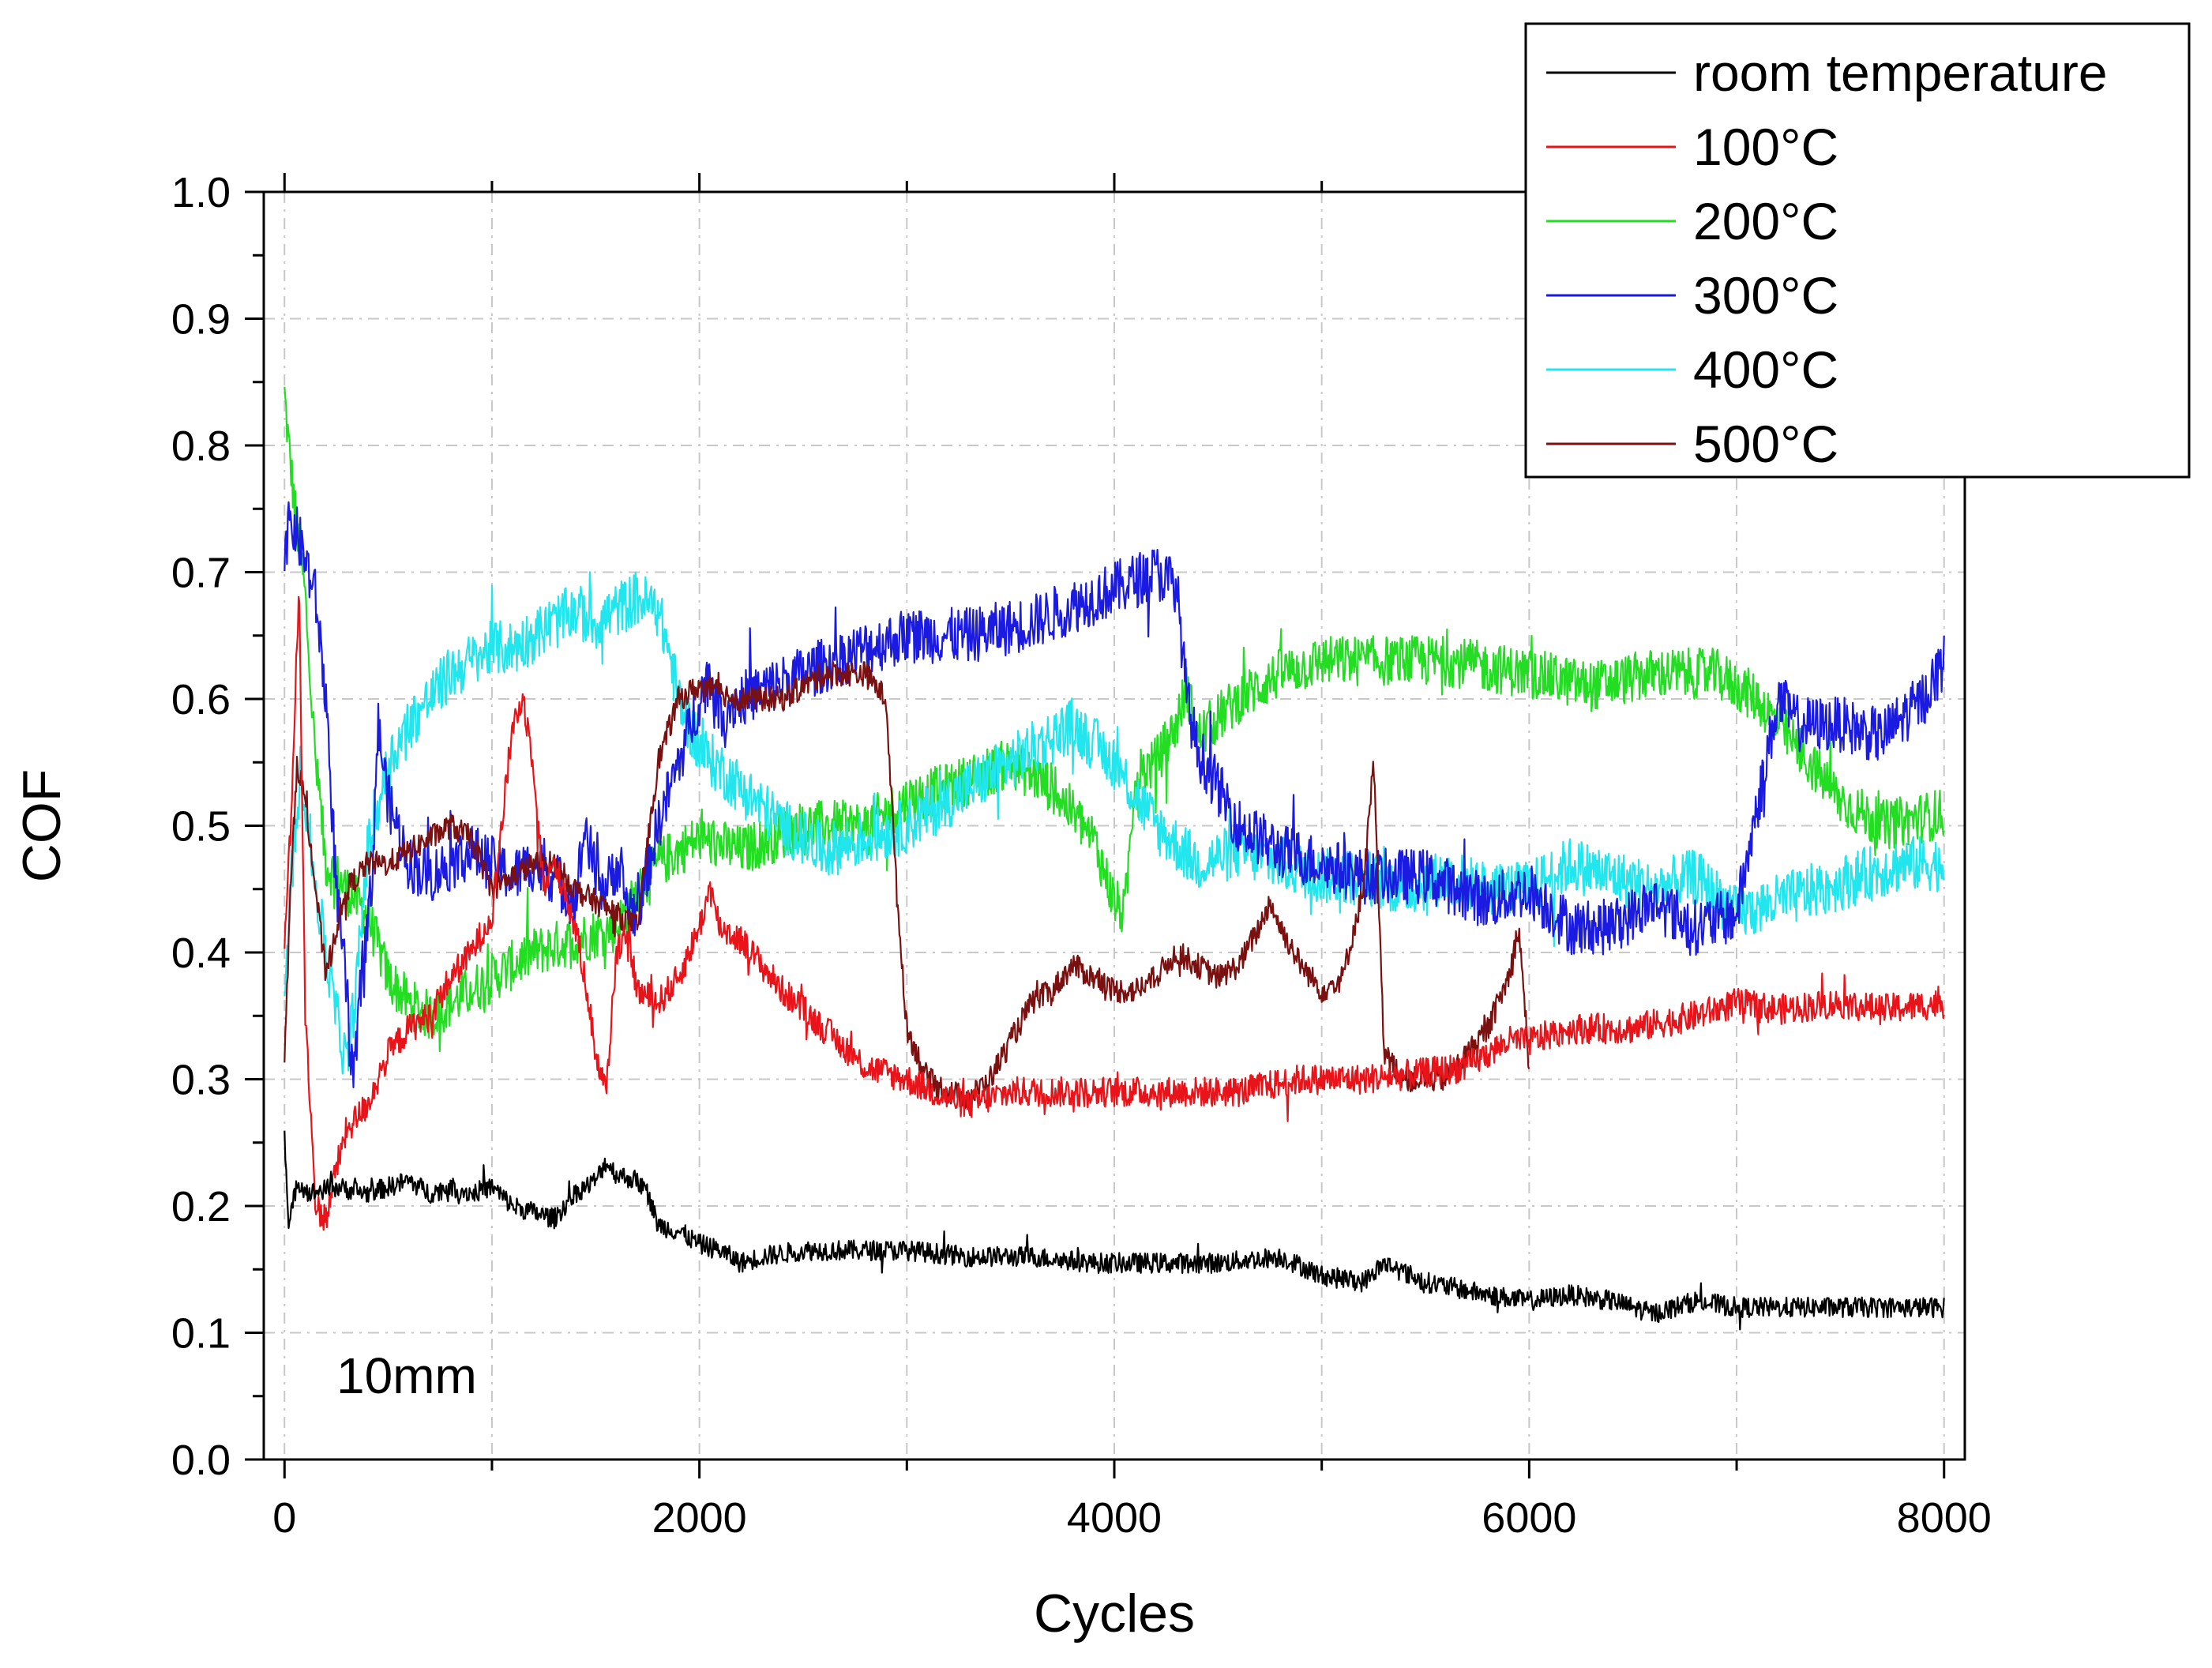 The width and height of the screenshot is (2212, 1668). I want to click on legend-label: 400°C, so click(1765, 369).